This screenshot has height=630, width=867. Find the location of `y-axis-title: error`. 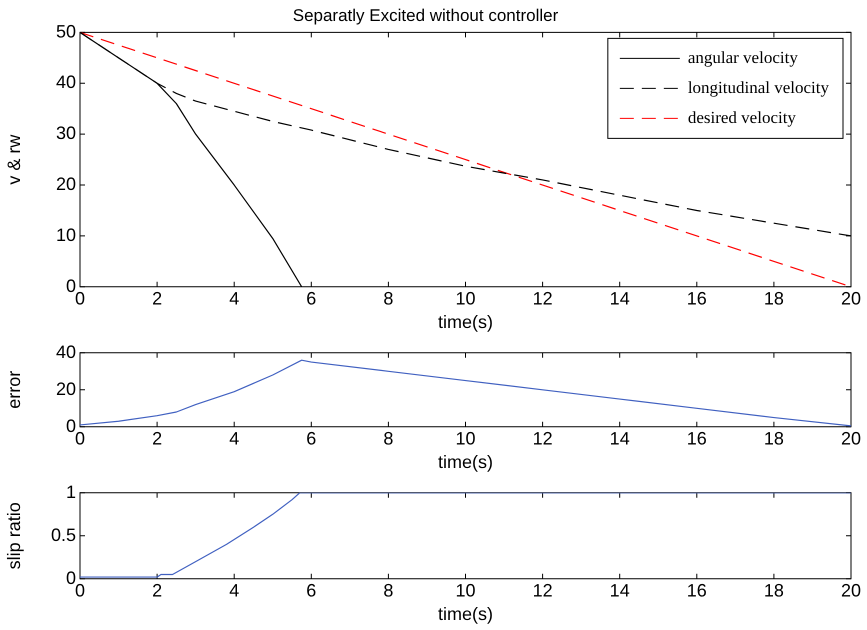

y-axis-title: error is located at coordinates (14, 389).